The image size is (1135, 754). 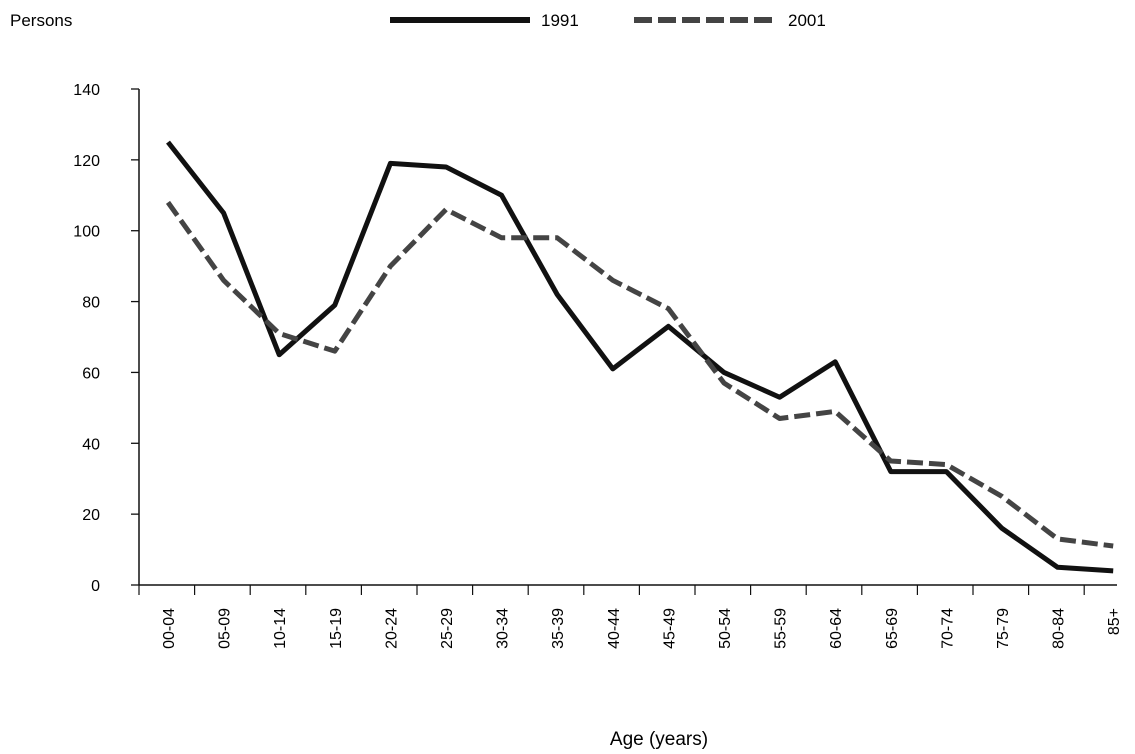 I want to click on x-tick-label: 00-04, so click(x=169, y=628).